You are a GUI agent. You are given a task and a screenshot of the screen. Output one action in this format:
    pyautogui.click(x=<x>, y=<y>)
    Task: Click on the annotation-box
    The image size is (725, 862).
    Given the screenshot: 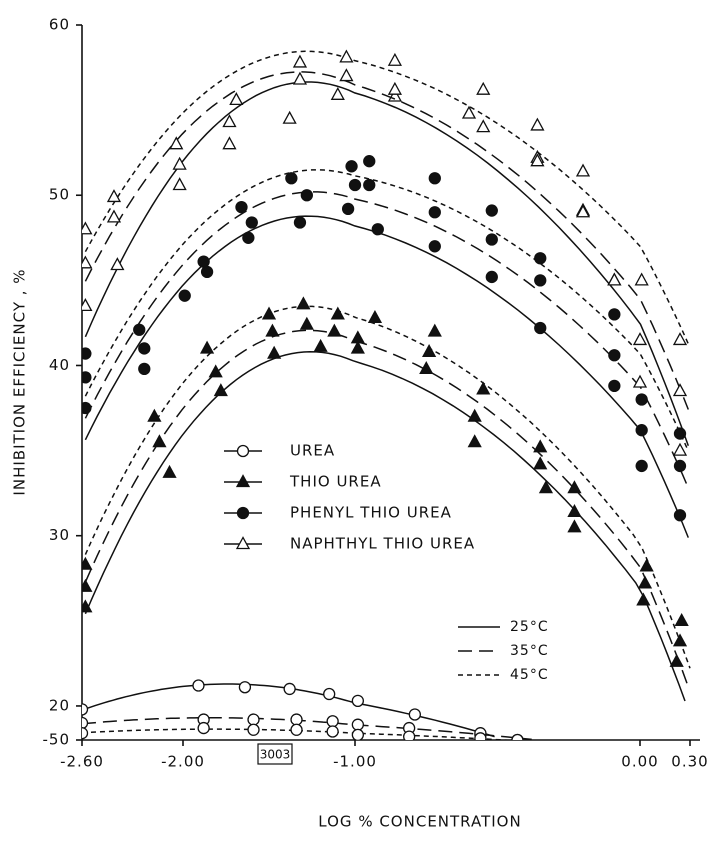 What is the action you would take?
    pyautogui.click(x=275, y=754)
    